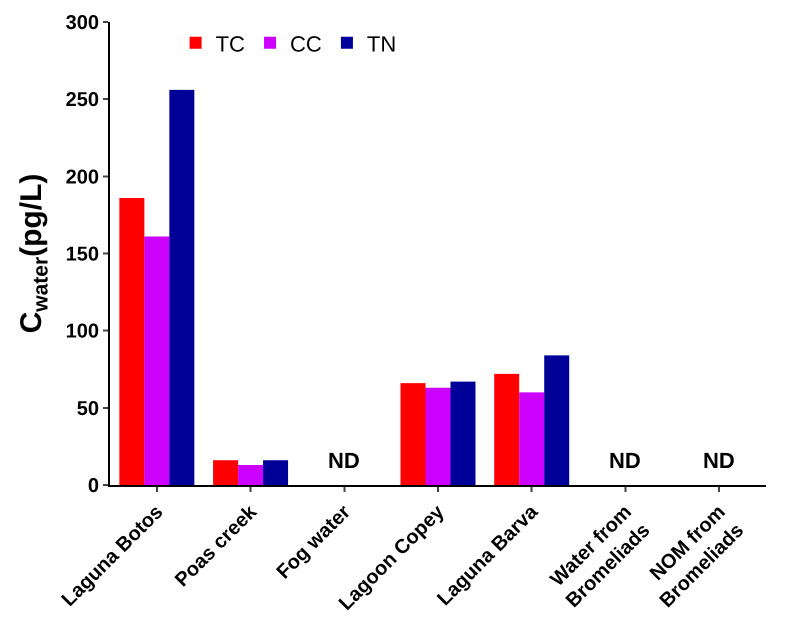  Describe the element at coordinates (82, 177) in the screenshot. I see `y-tick-label: 200` at that location.